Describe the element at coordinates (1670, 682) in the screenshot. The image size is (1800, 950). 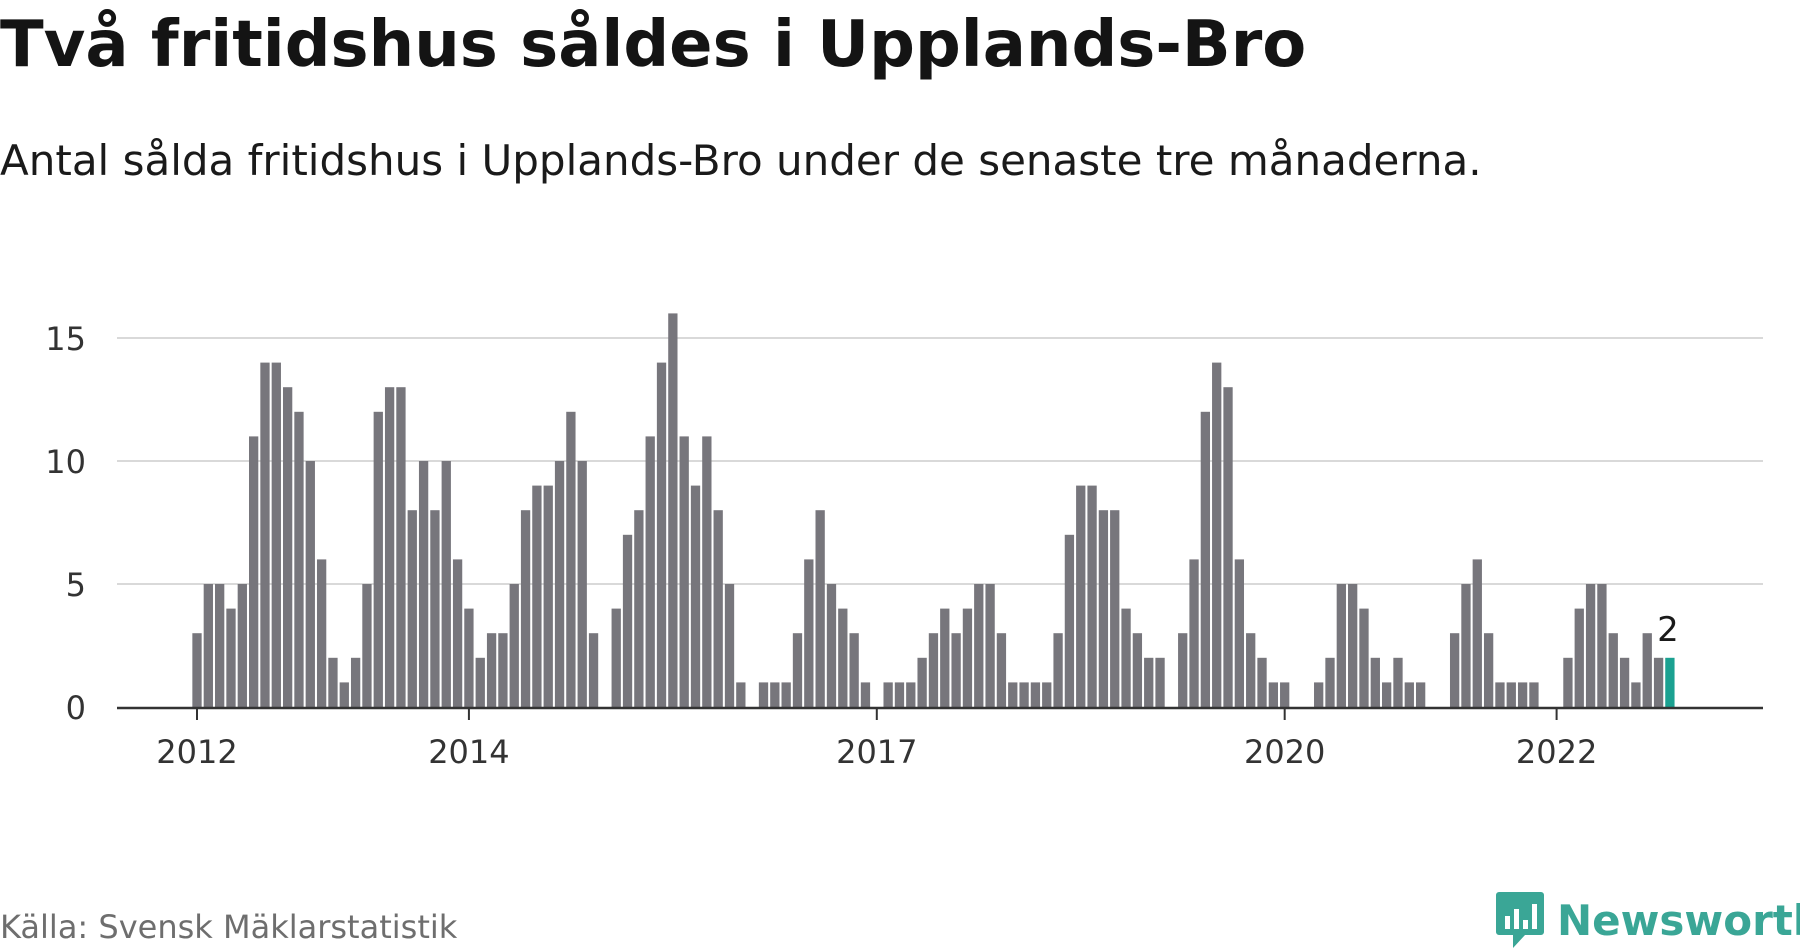
I see `bar-highlight` at that location.